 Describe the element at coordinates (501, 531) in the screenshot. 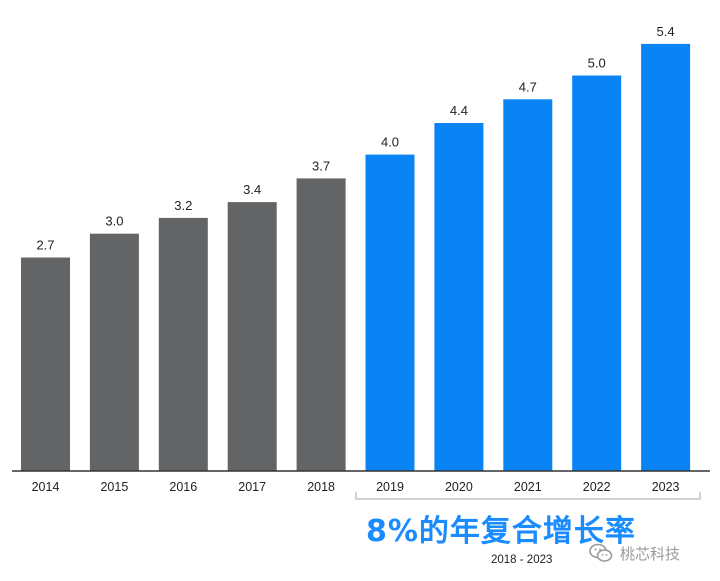

I see `cagr-annotation: 8%的年复合增长率` at that location.